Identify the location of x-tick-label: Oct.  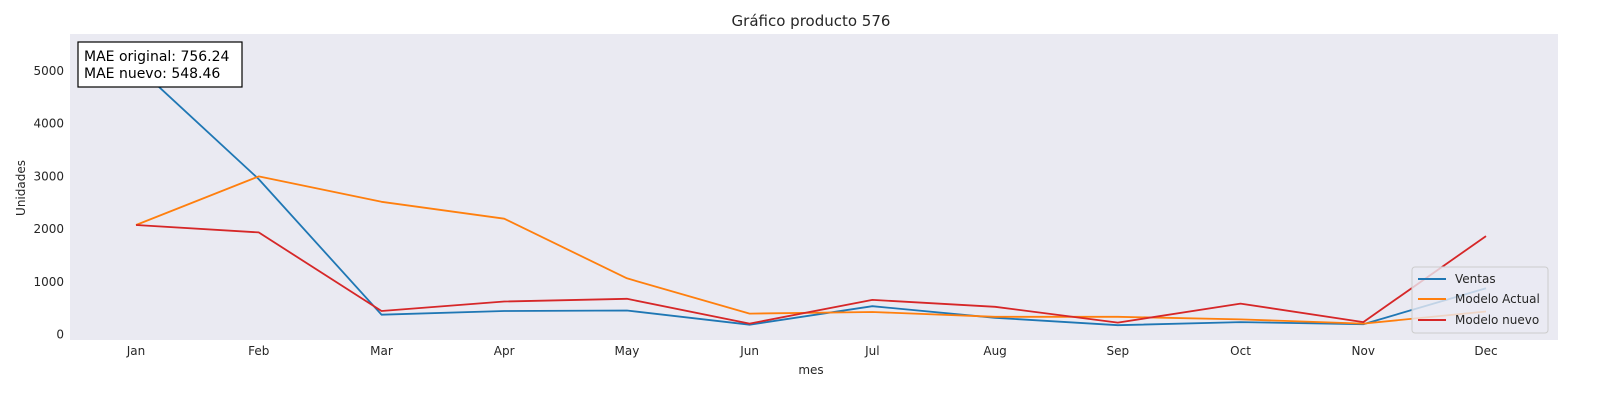
(1240, 351).